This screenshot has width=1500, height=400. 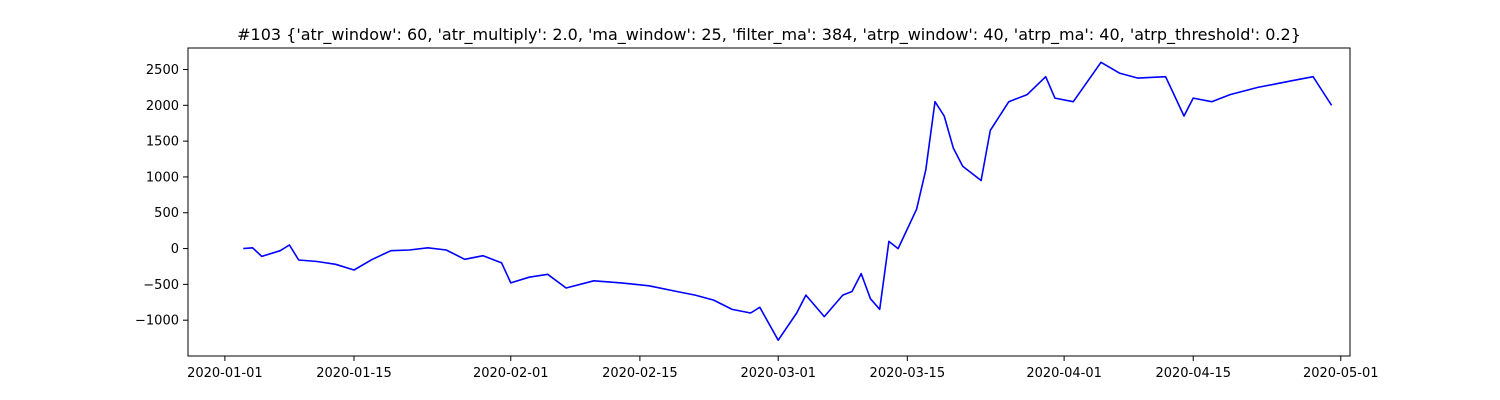 I want to click on x-tick-label: 2020-01-01, so click(x=225, y=373).